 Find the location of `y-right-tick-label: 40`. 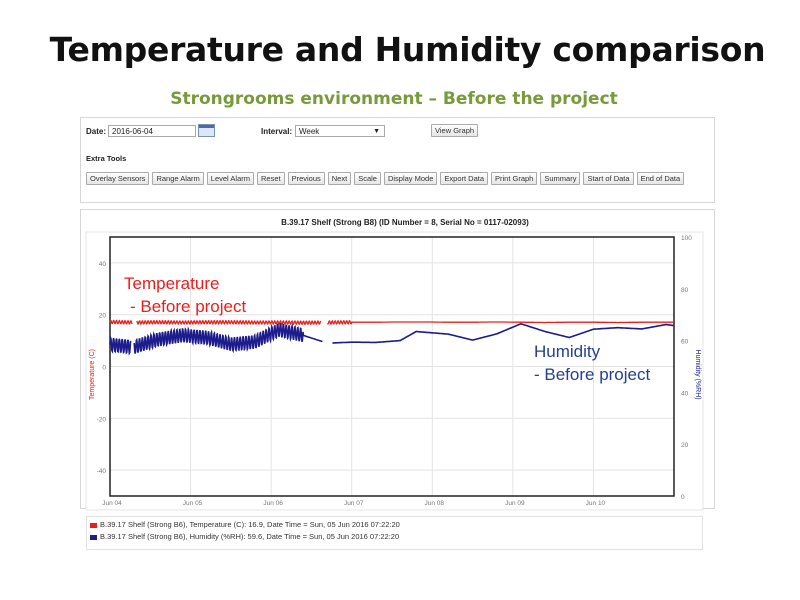

y-right-tick-label: 40 is located at coordinates (685, 393).